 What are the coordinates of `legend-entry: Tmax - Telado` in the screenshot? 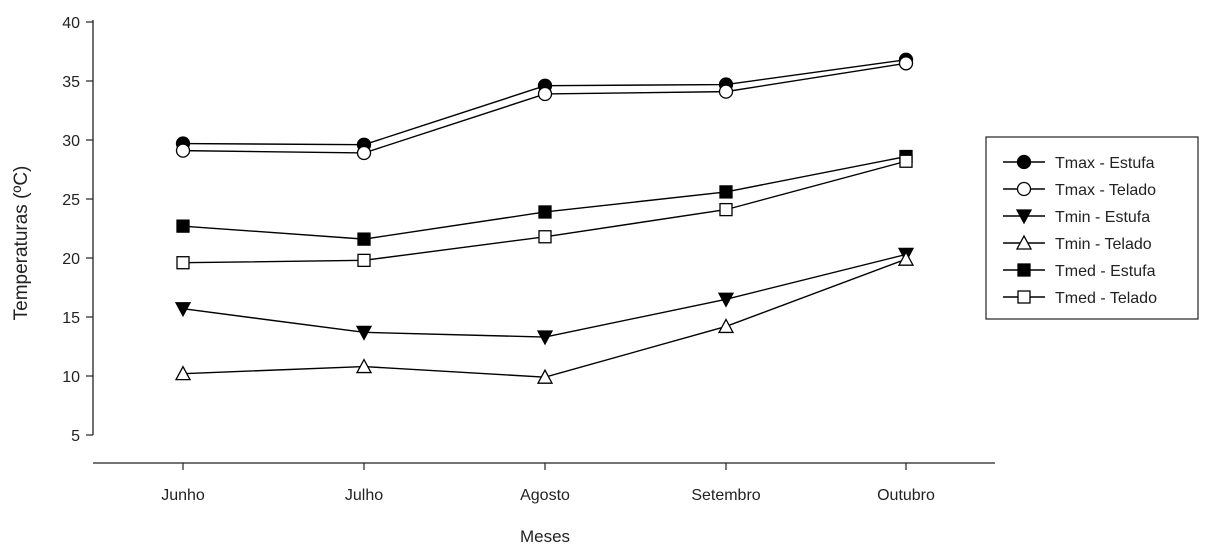 It's located at (1079, 190).